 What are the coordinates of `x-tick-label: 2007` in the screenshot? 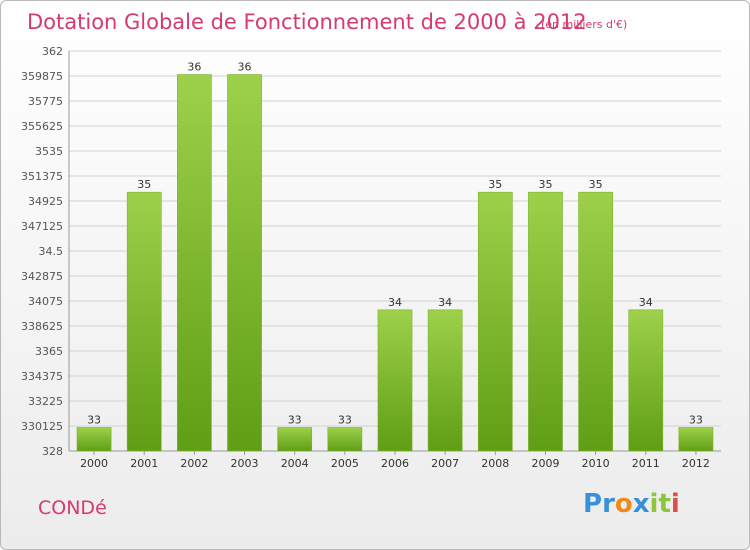 It's located at (445, 463).